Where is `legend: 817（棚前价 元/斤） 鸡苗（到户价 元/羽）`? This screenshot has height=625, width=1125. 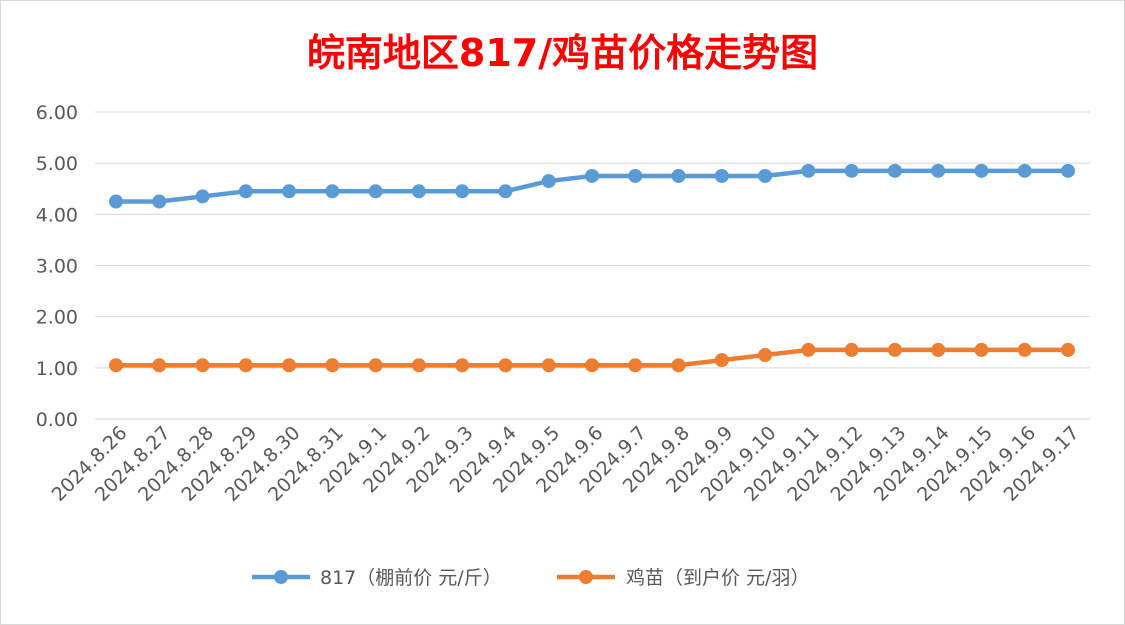
legend: 817（棚前价 元/斤） 鸡苗（到户价 元/羽） is located at coordinates (530, 578).